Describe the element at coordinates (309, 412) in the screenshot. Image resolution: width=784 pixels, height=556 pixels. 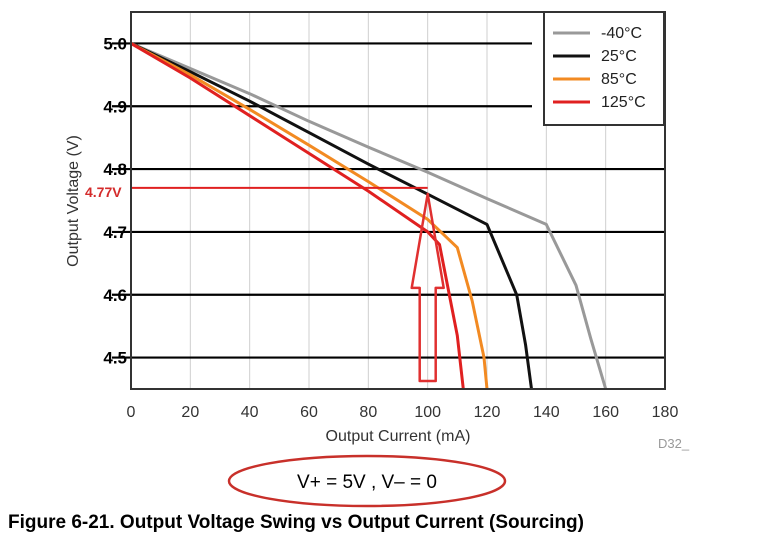
I see `x-tick-label: 60` at that location.